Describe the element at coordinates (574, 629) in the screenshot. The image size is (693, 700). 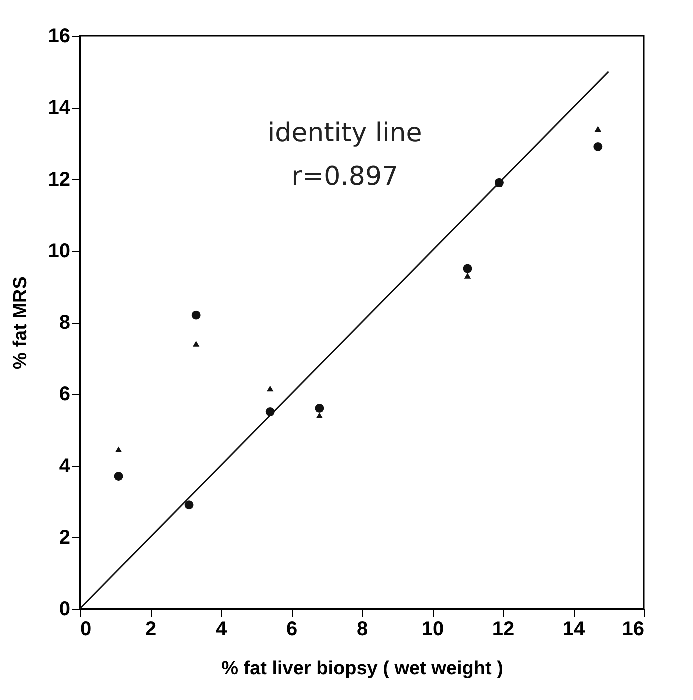
I see `x-tick-label: 14` at that location.